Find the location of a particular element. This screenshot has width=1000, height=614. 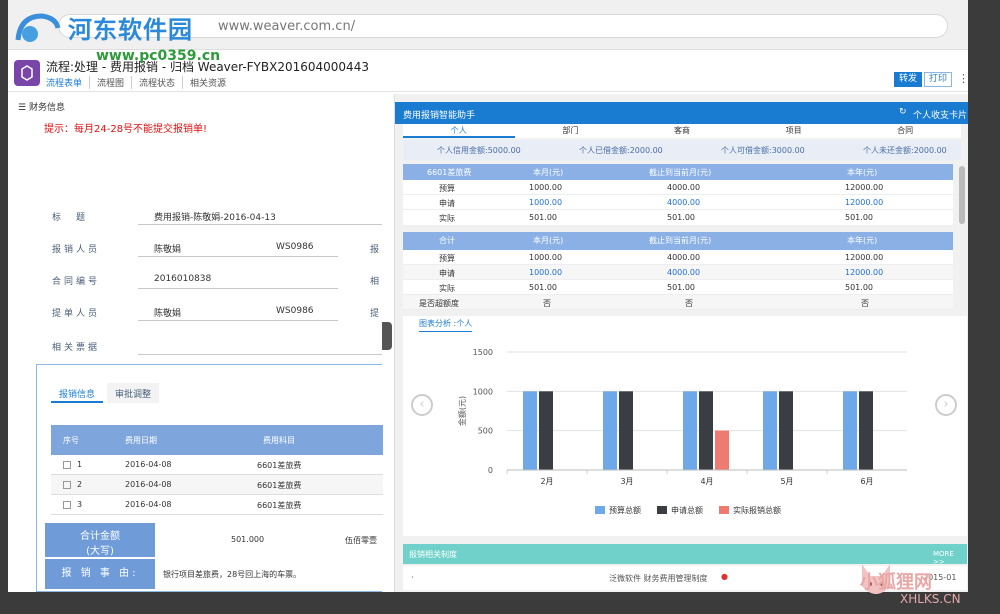

x-tick-label: 2月 is located at coordinates (546, 481).